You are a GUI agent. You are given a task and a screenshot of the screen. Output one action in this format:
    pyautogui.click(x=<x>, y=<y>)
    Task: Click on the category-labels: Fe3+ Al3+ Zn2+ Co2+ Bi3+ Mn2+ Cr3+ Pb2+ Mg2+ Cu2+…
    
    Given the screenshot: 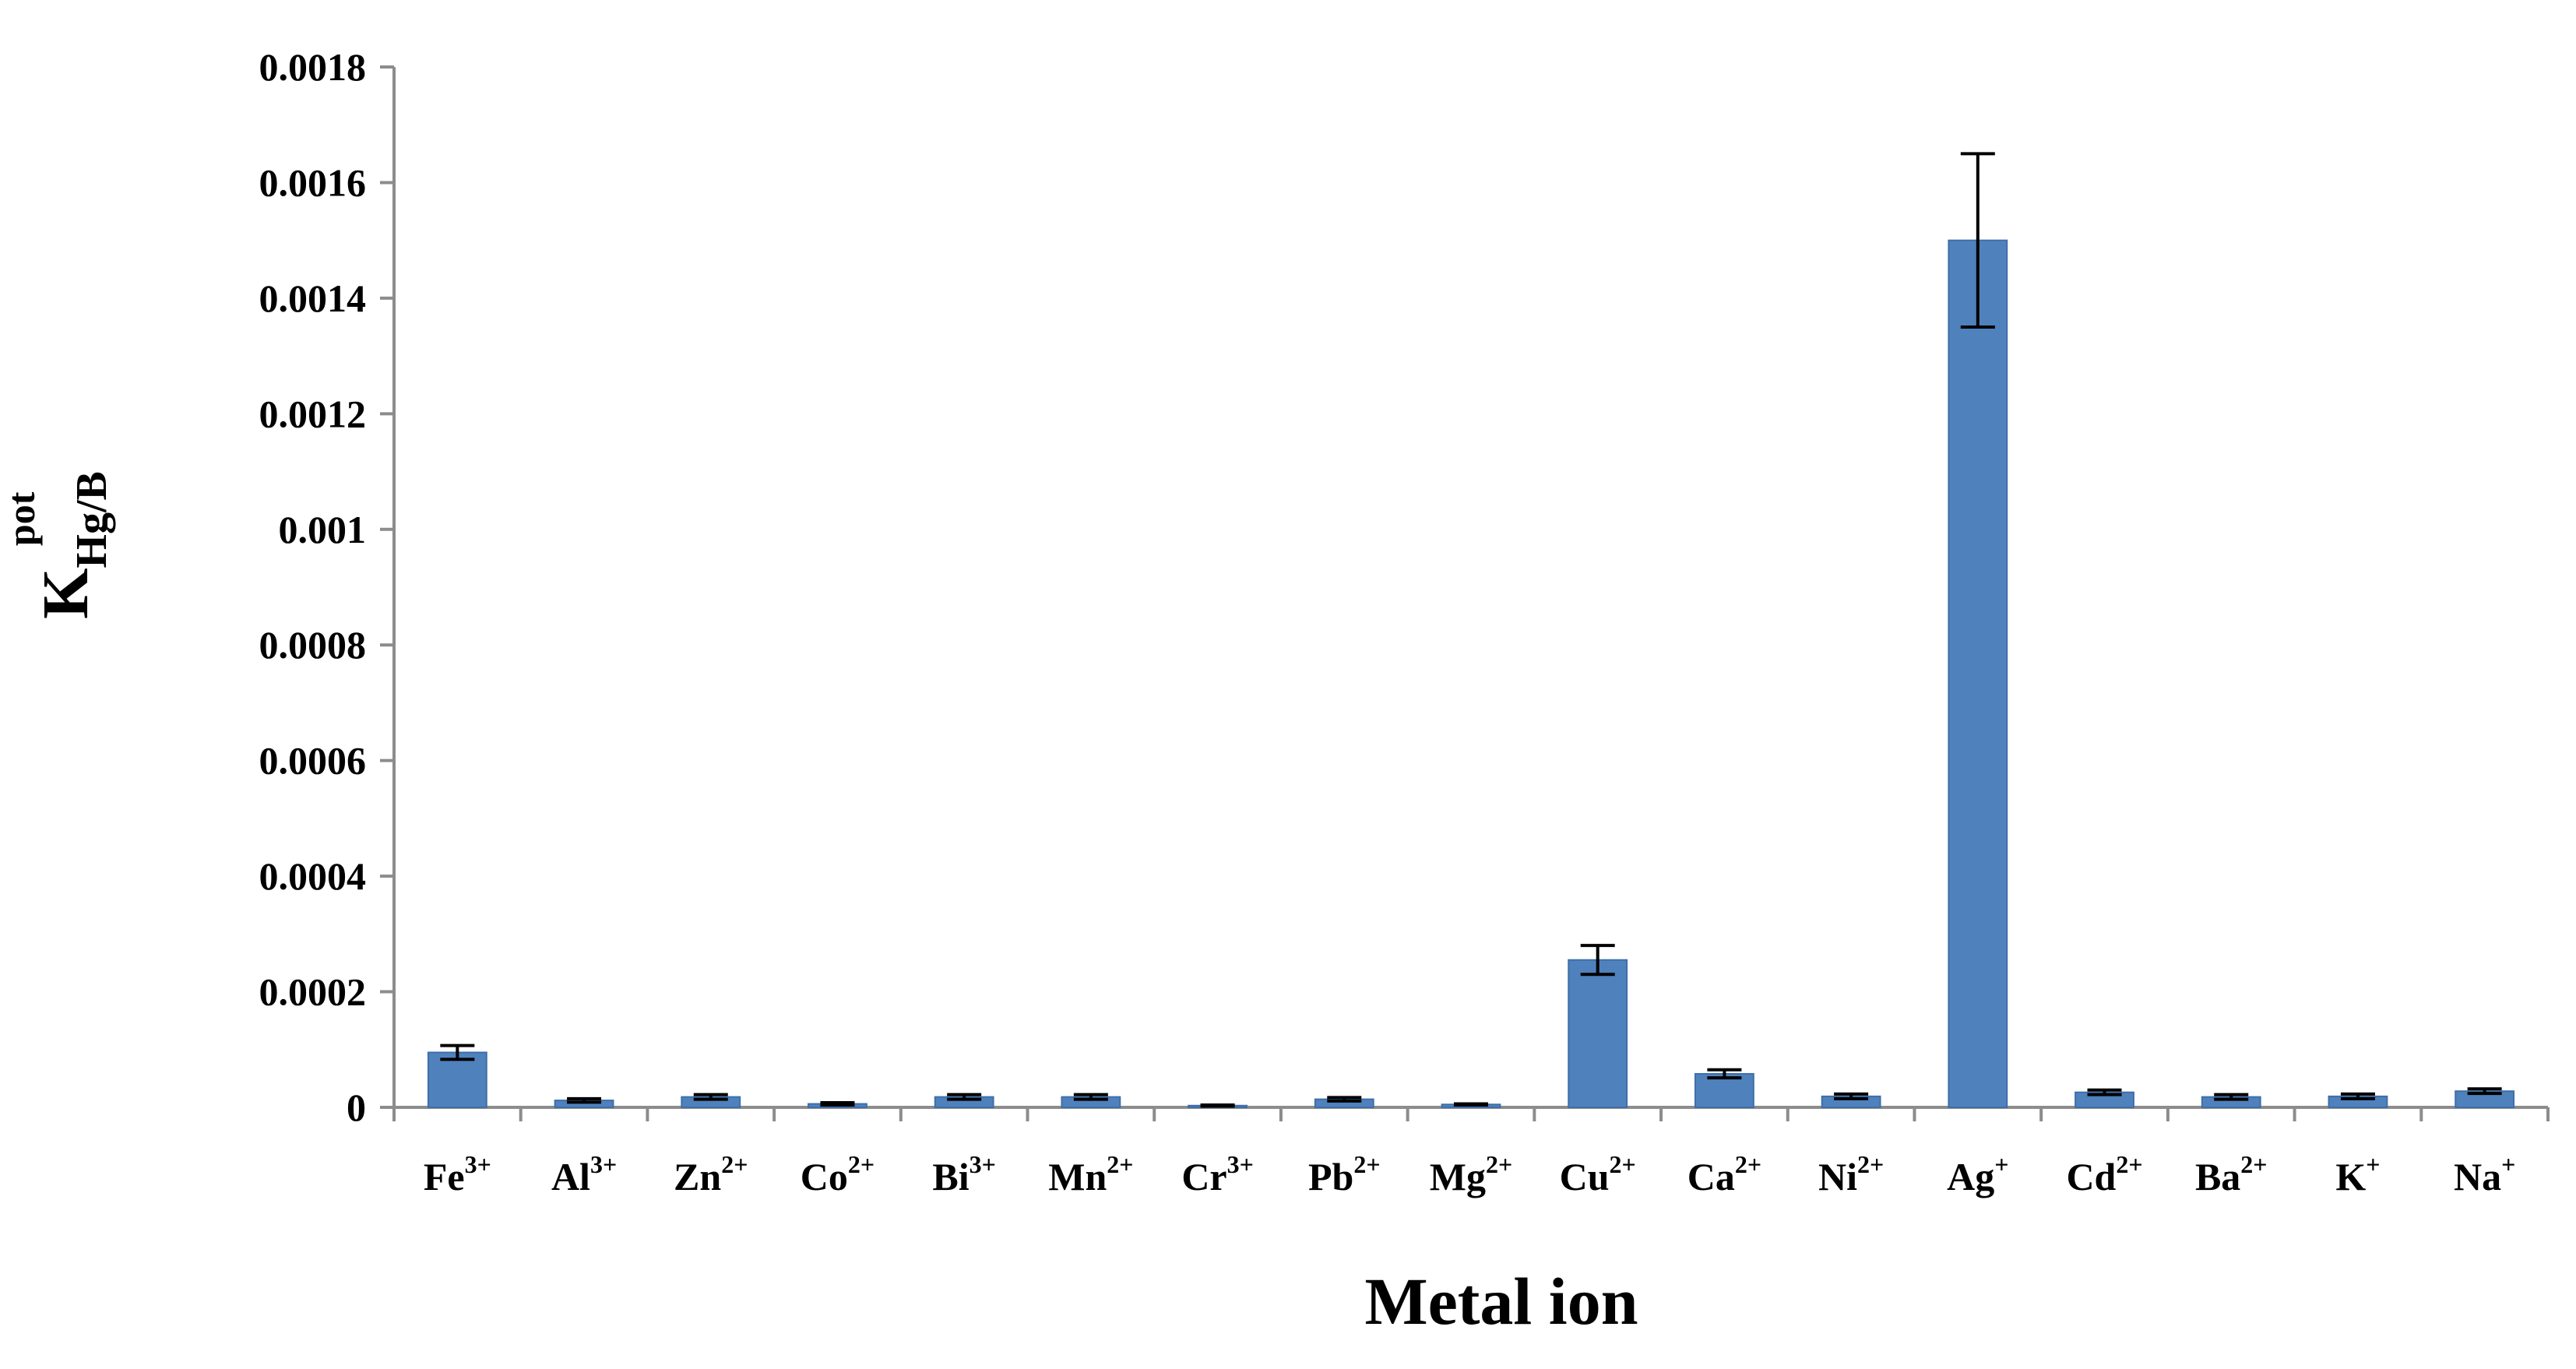 What is the action you would take?
    pyautogui.click(x=1469, y=1174)
    